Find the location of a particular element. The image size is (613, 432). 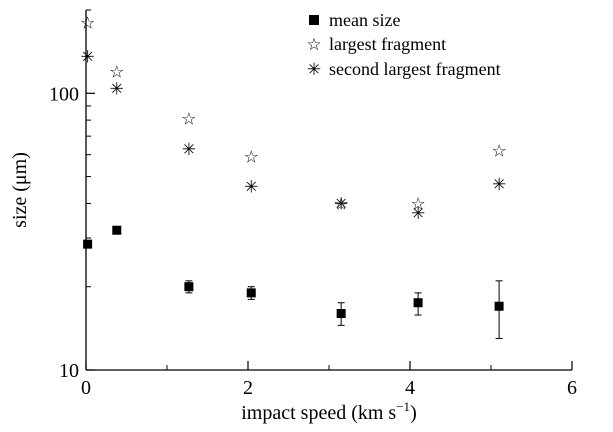

x-axis-label-sup: −1 is located at coordinates (403, 406).